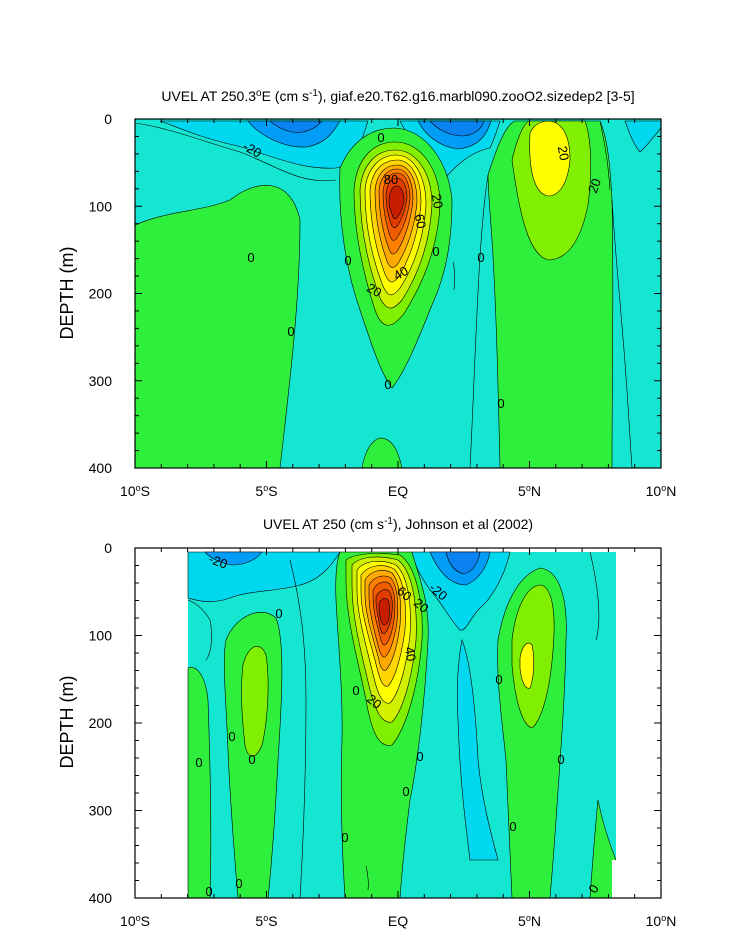 The height and width of the screenshot is (945, 733). I want to click on x-tick-label: 5oN, so click(529, 491).